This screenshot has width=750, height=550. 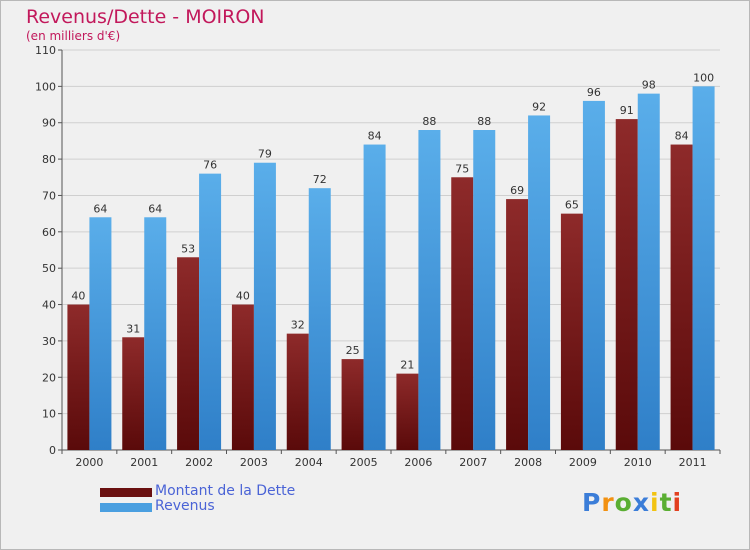 What do you see at coordinates (45, 50) in the screenshot?
I see `y-tick-label: 110` at bounding box center [45, 50].